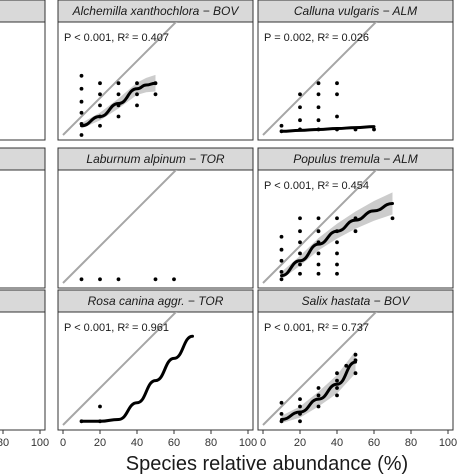 The width and height of the screenshot is (474, 474). What do you see at coordinates (116, 328) in the screenshot?
I see `stats-annotation: P < 0.001, R² = 0.961` at bounding box center [116, 328].